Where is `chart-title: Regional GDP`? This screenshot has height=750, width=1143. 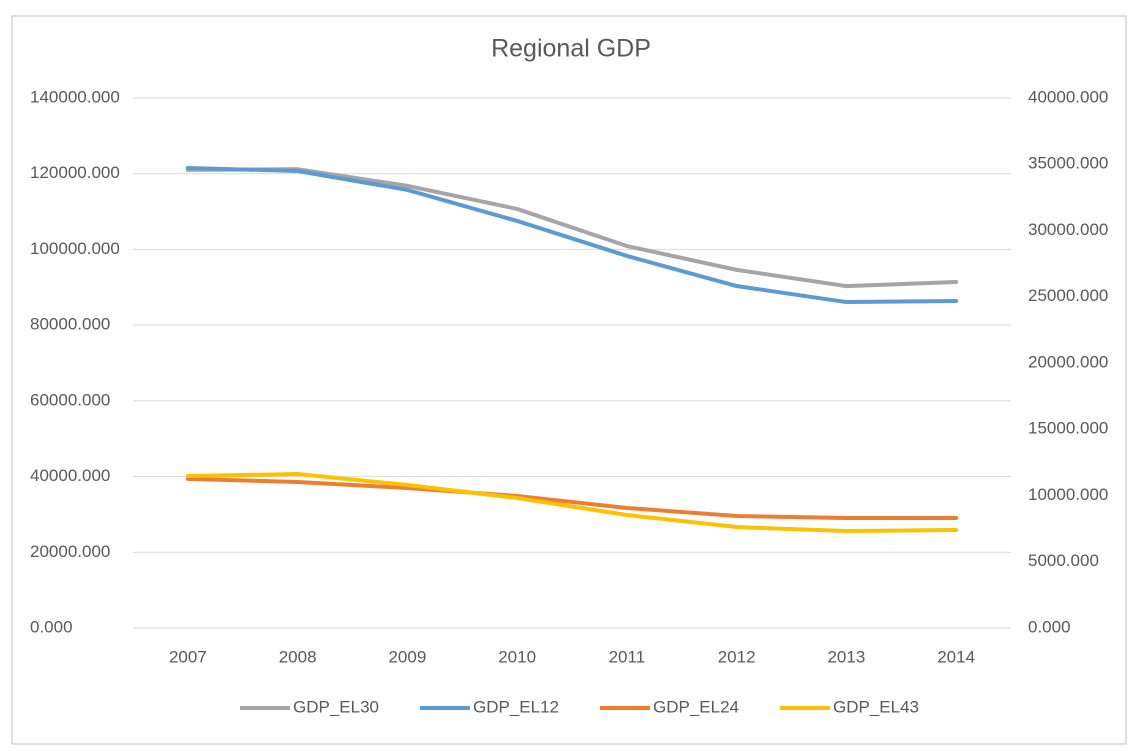 chart-title: Regional GDP is located at coordinates (571, 49).